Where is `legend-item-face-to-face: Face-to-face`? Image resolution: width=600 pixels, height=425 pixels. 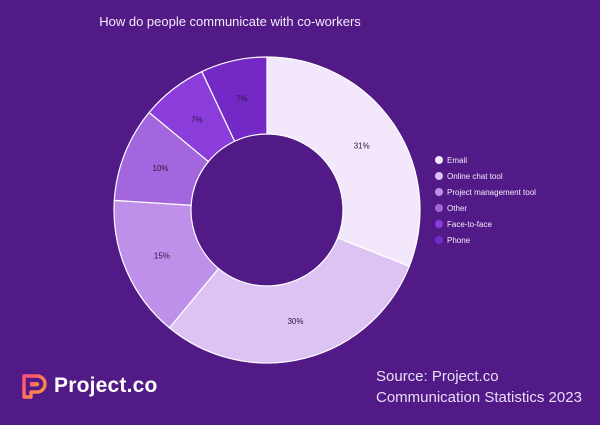 legend-item-face-to-face: Face-to-face is located at coordinates (485, 224).